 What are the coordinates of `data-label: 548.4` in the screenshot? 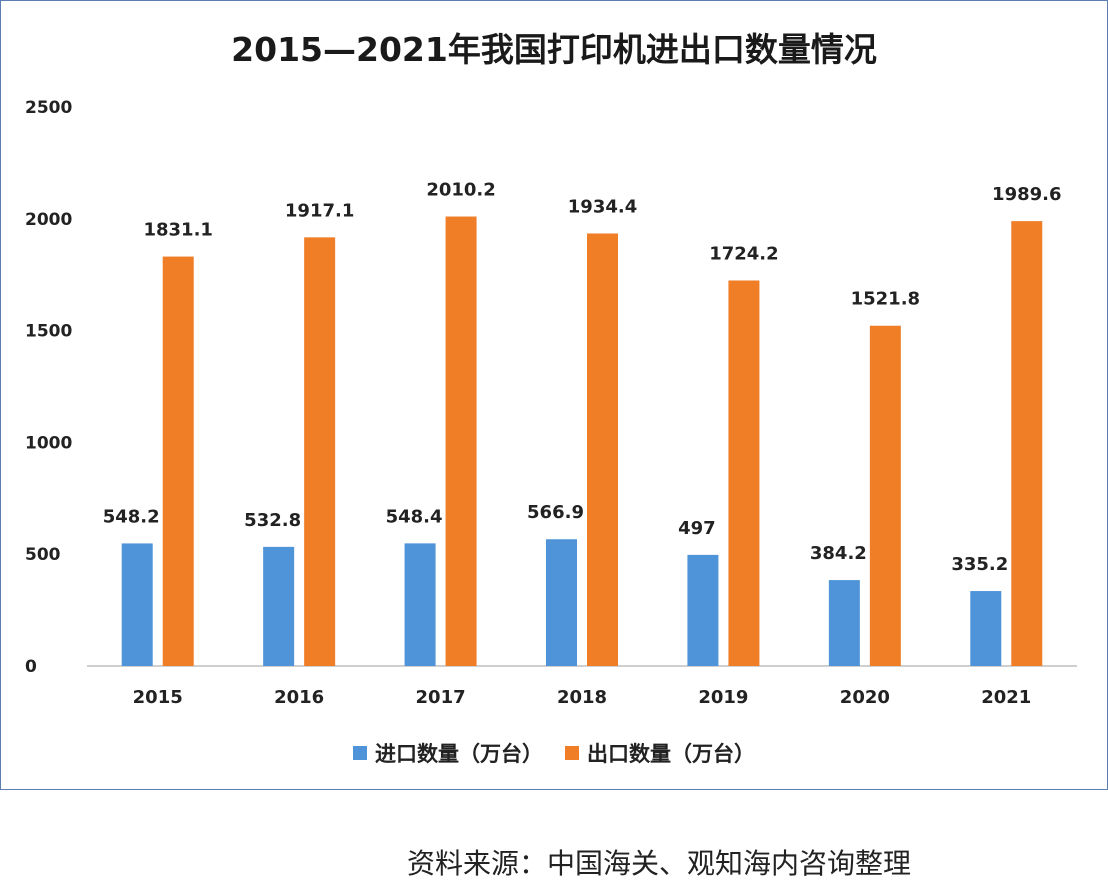 It's located at (414, 516).